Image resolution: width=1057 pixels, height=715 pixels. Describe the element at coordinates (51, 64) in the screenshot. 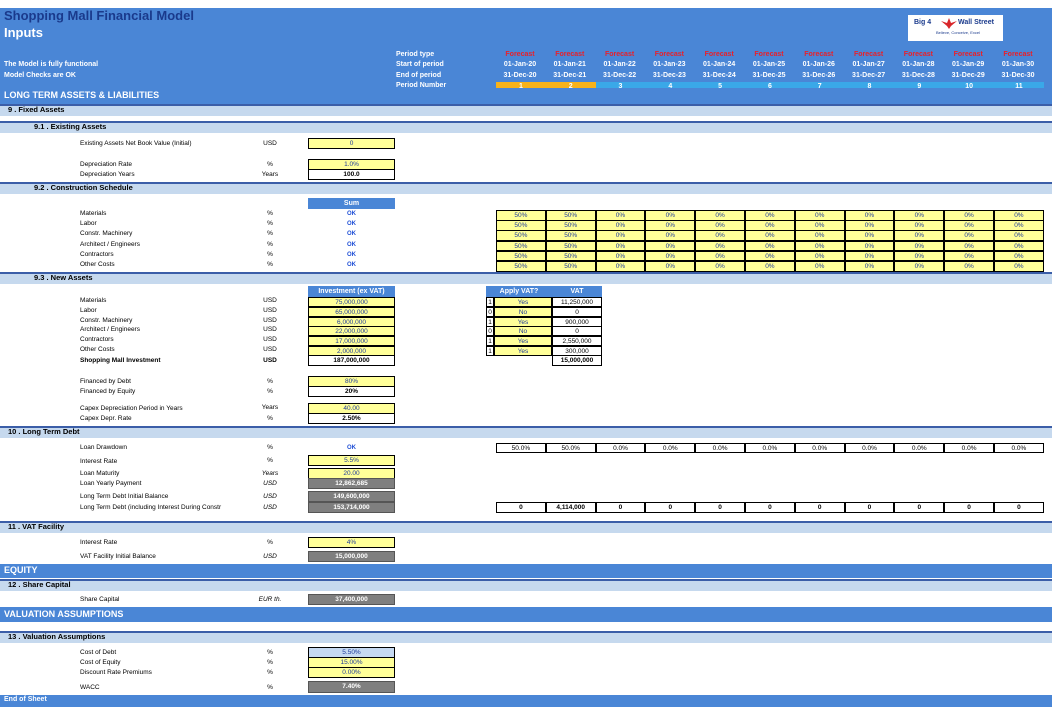

I see `status-functional: The Model is fully functional` at that location.